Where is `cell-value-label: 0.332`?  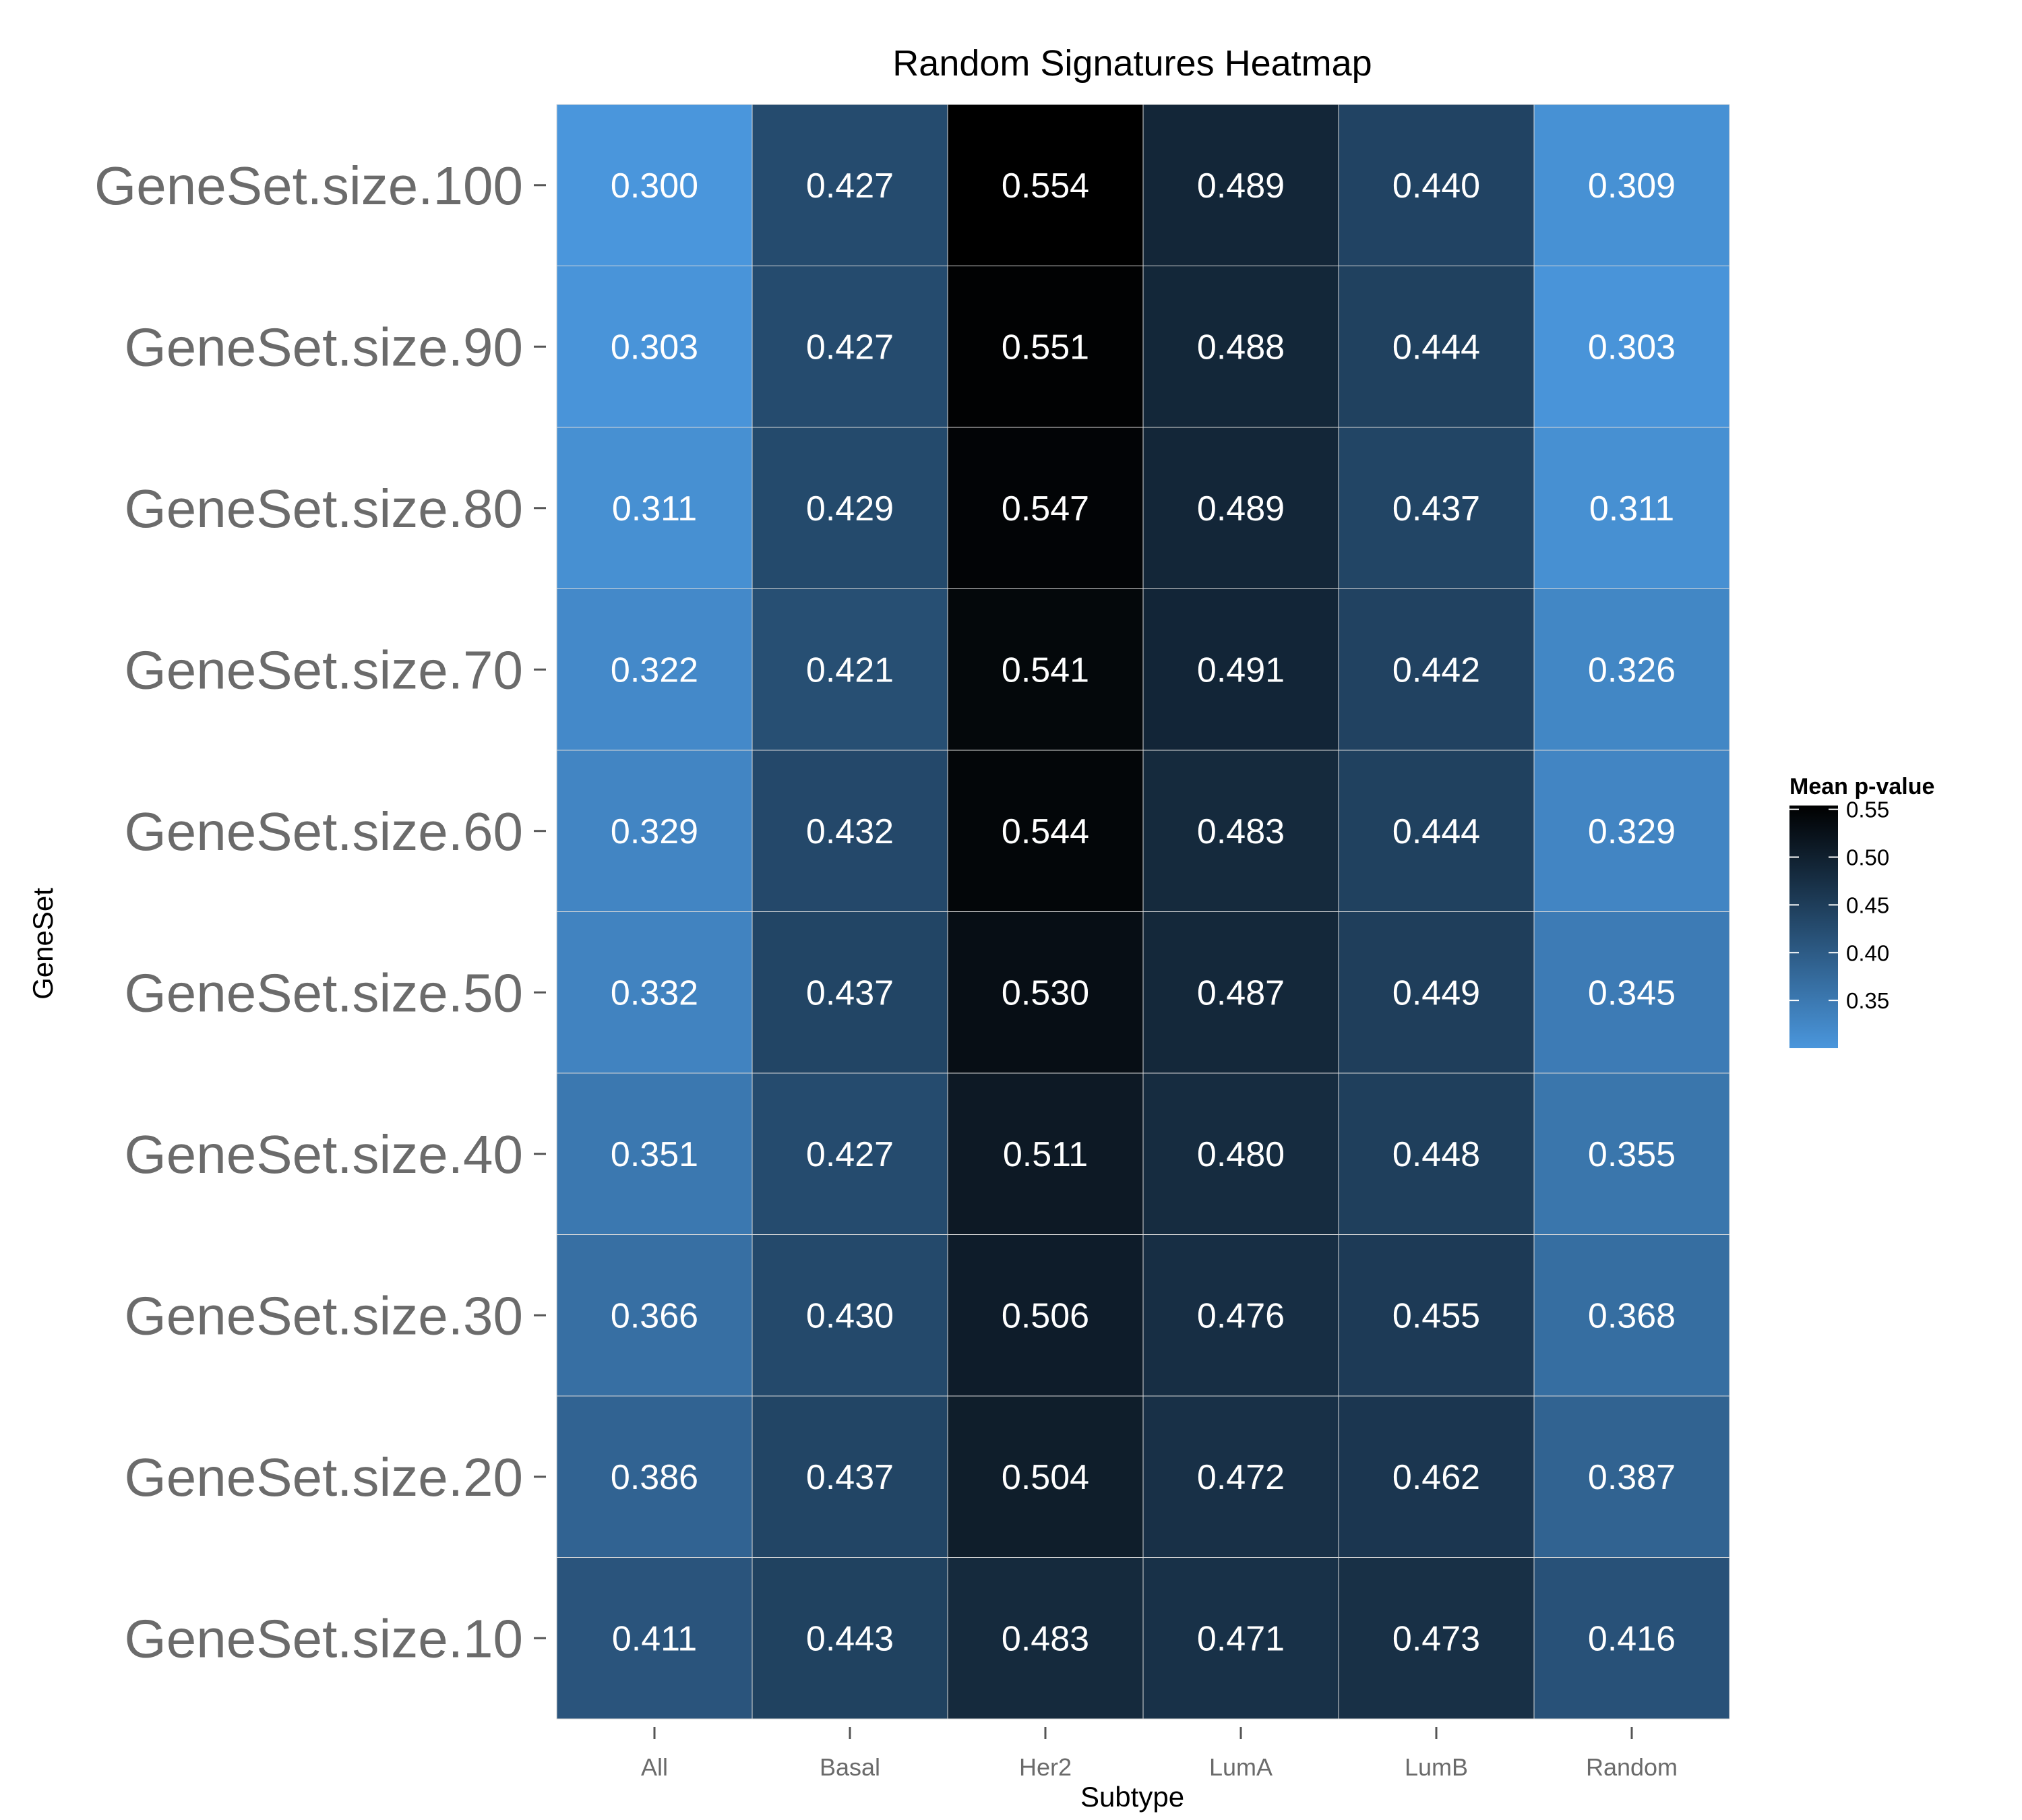 cell-value-label: 0.332 is located at coordinates (654, 992).